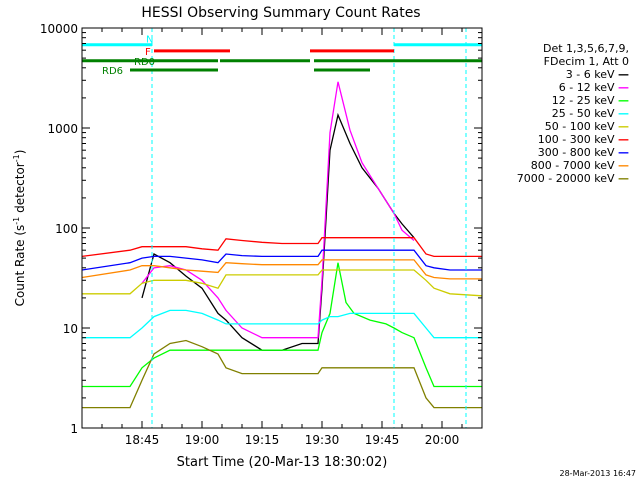 The width and height of the screenshot is (640, 480). What do you see at coordinates (149, 40) in the screenshot?
I see `flag-label: N` at bounding box center [149, 40].